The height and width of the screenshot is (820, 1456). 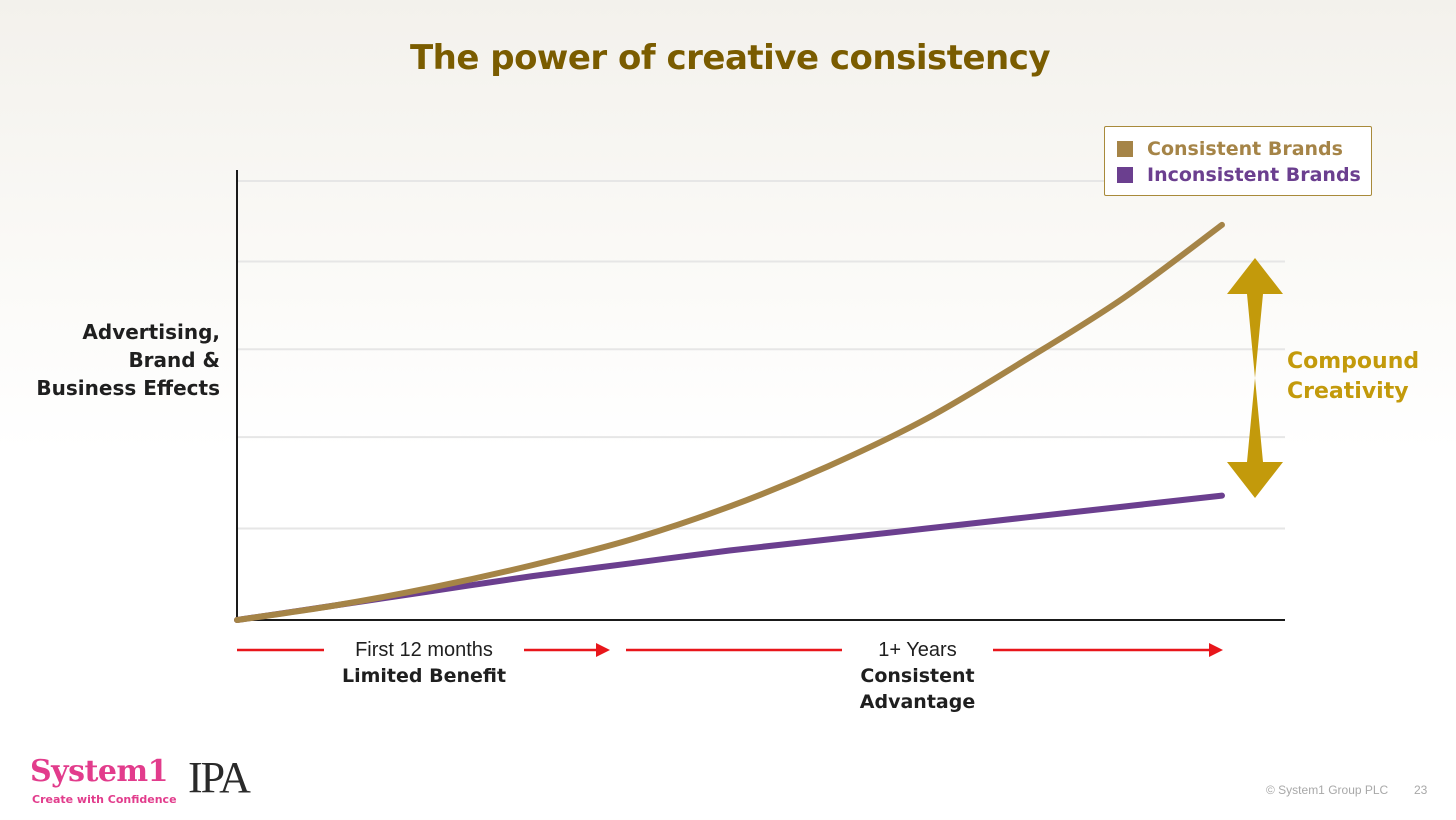 What do you see at coordinates (174, 360) in the screenshot?
I see `y-axis-label-line: Brand &` at bounding box center [174, 360].